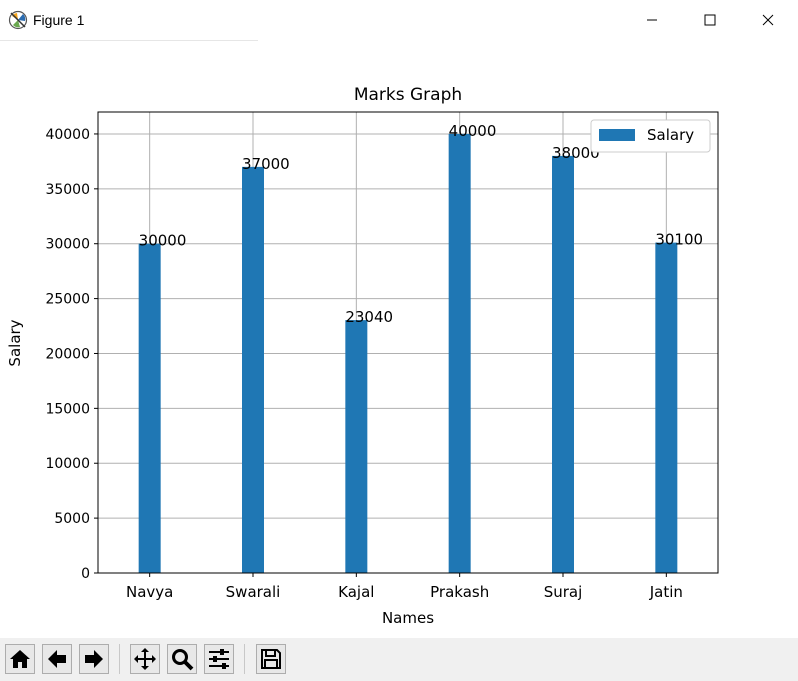 The height and width of the screenshot is (681, 798). Describe the element at coordinates (15, 342) in the screenshot. I see `y-axis-label: Salary` at that location.